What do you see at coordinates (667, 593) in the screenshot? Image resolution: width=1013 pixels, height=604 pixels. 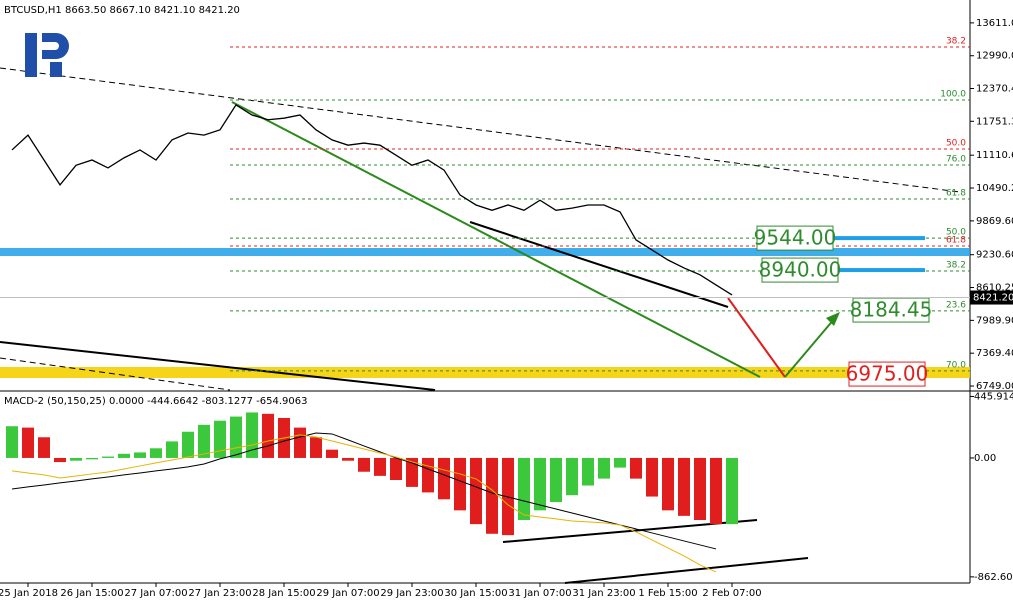 I see `x-tick-label: 1 Feb 15:00` at bounding box center [667, 593].